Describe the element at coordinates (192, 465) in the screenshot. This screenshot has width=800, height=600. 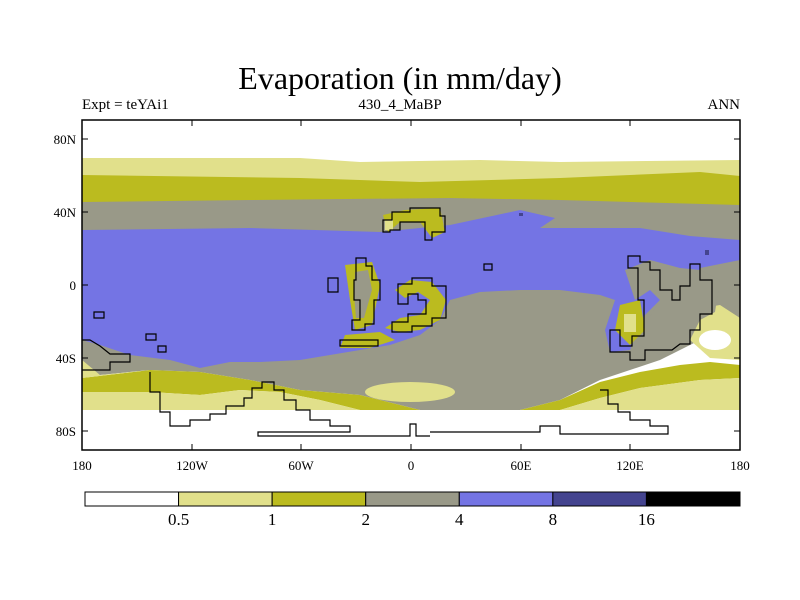
I see `lon-label-120w: 120W` at that location.